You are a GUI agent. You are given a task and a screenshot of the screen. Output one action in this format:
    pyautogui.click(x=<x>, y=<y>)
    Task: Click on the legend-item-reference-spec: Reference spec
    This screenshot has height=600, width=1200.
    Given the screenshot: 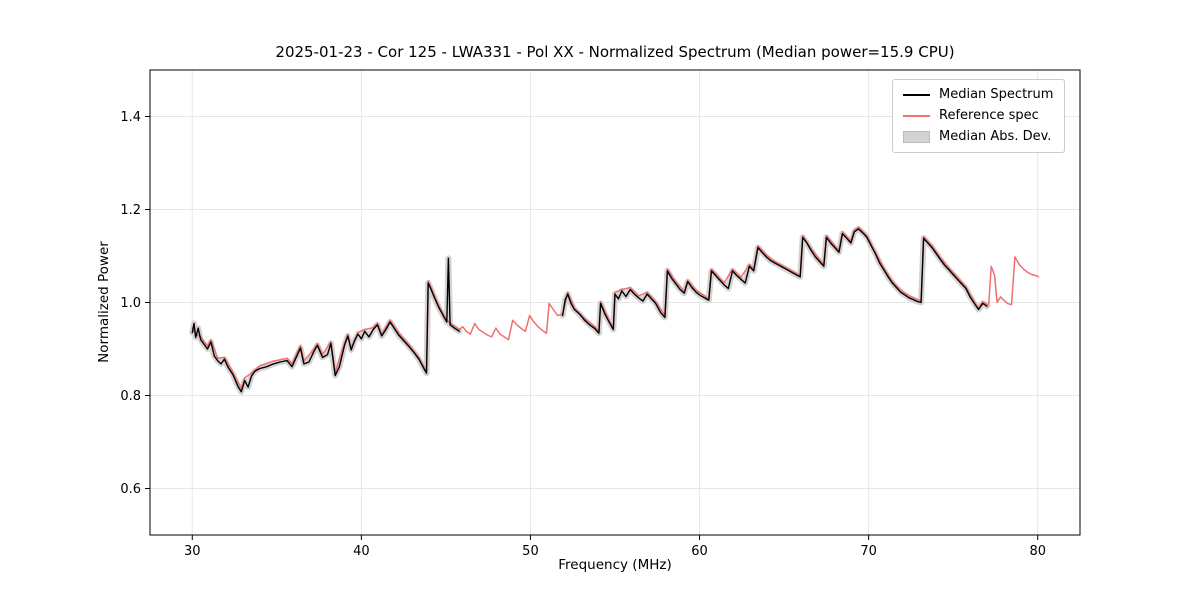 What is the action you would take?
    pyautogui.click(x=978, y=115)
    